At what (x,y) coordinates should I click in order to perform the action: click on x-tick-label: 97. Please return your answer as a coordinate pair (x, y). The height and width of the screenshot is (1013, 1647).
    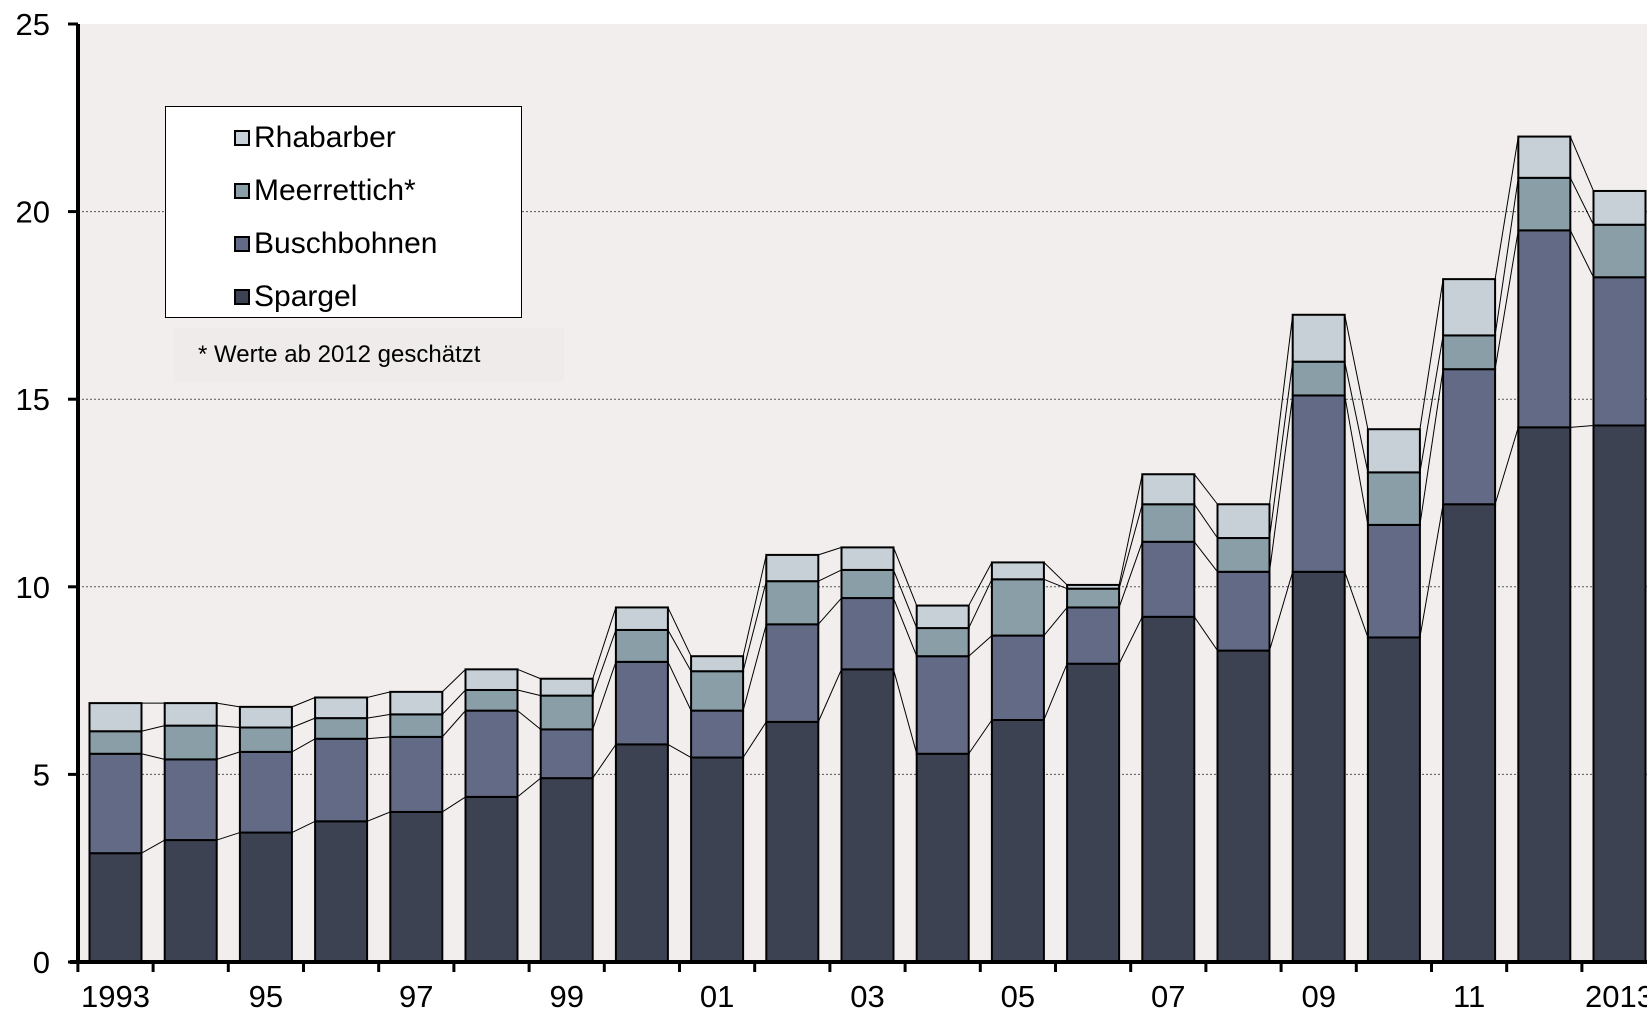
    Looking at the image, I should click on (416, 996).